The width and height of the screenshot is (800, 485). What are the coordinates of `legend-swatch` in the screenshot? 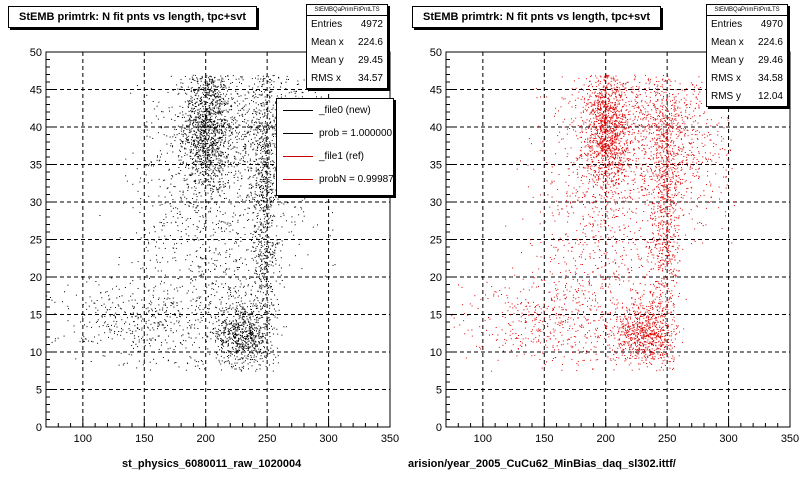 It's located at (298, 179).